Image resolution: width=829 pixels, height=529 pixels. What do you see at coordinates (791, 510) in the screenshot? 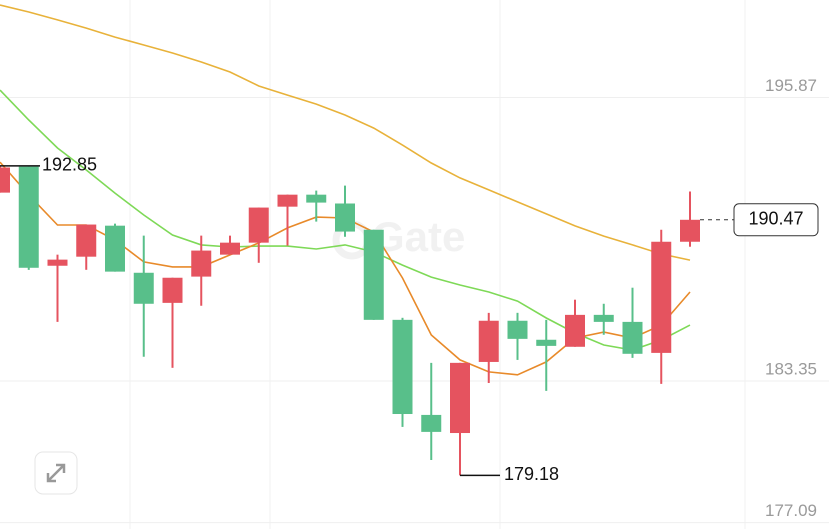
I see `y-tick-label: 177.09` at bounding box center [791, 510].